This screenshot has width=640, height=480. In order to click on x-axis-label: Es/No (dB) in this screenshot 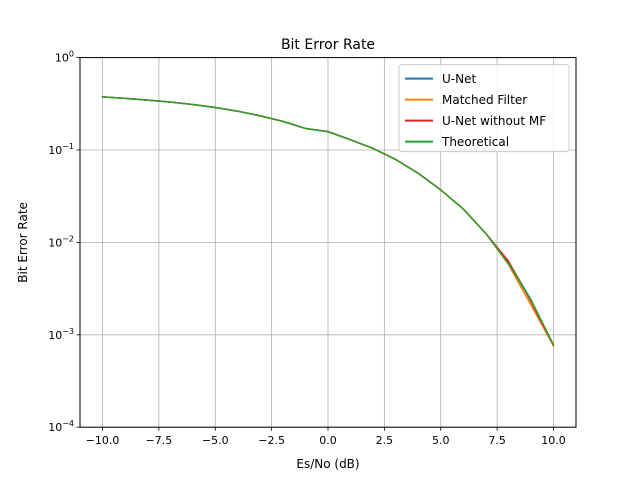, I will do `click(327, 464)`.